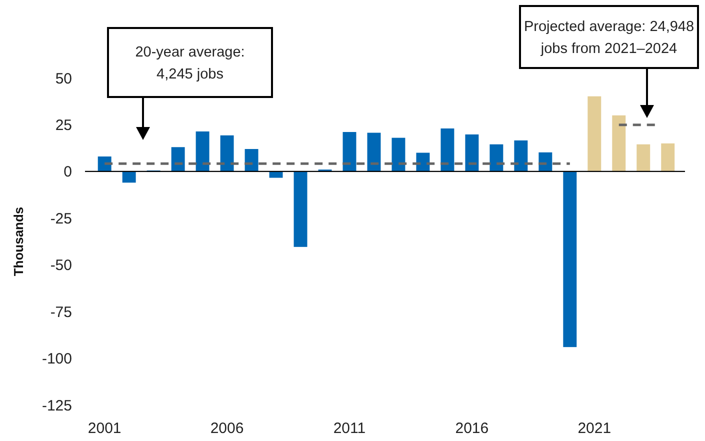 The width and height of the screenshot is (705, 441). What do you see at coordinates (68, 172) in the screenshot?
I see `y-tick-label: 0` at bounding box center [68, 172].